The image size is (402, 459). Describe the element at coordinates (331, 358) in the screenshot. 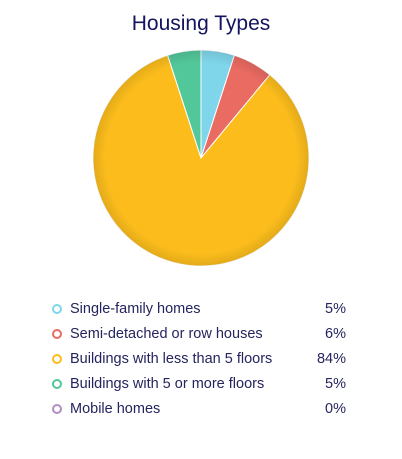

I see `legend-value: 84%` at that location.